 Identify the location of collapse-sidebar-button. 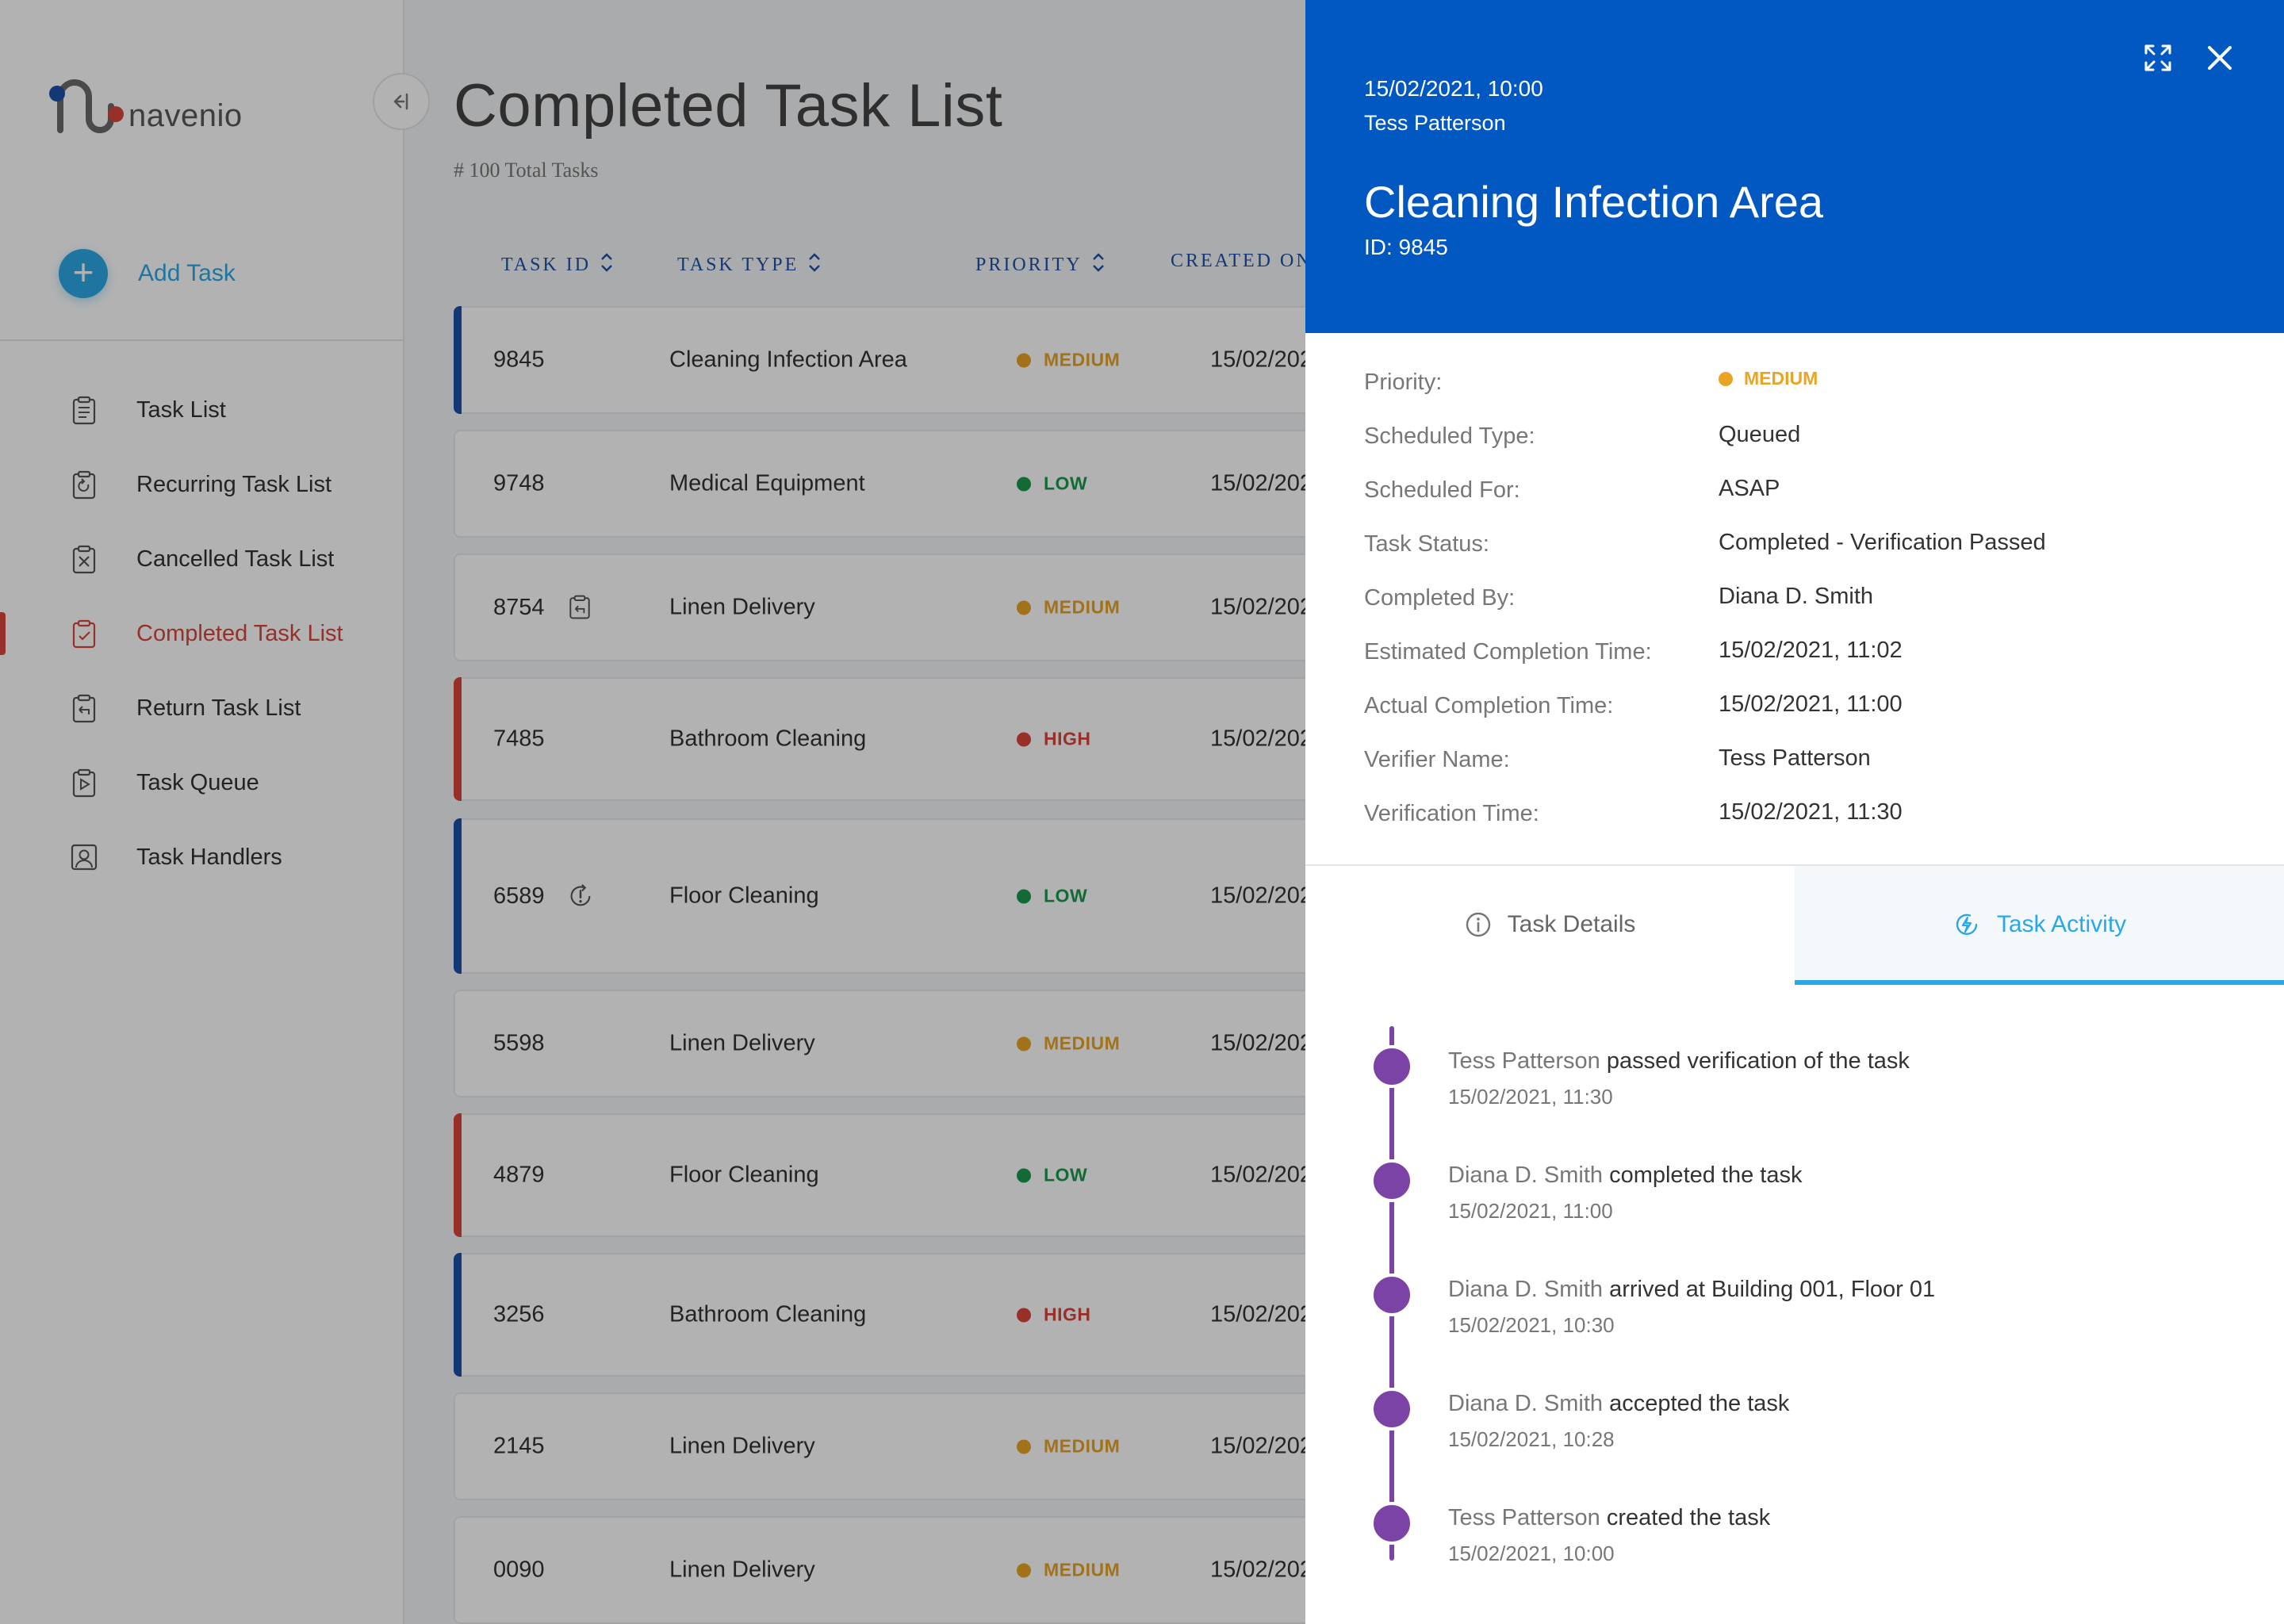
(401, 101).